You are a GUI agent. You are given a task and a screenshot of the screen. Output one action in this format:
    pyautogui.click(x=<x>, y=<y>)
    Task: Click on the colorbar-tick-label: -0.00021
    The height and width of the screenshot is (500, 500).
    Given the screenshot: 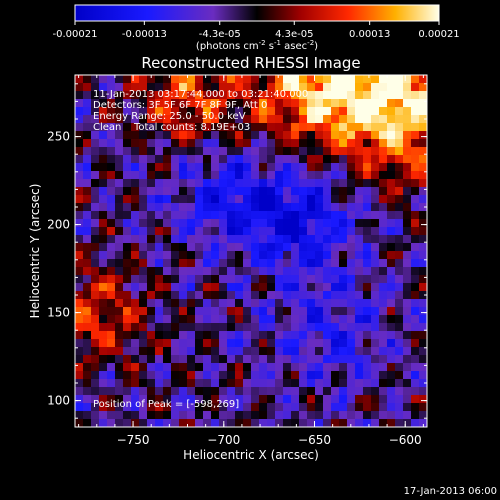 What is the action you would take?
    pyautogui.click(x=75, y=34)
    